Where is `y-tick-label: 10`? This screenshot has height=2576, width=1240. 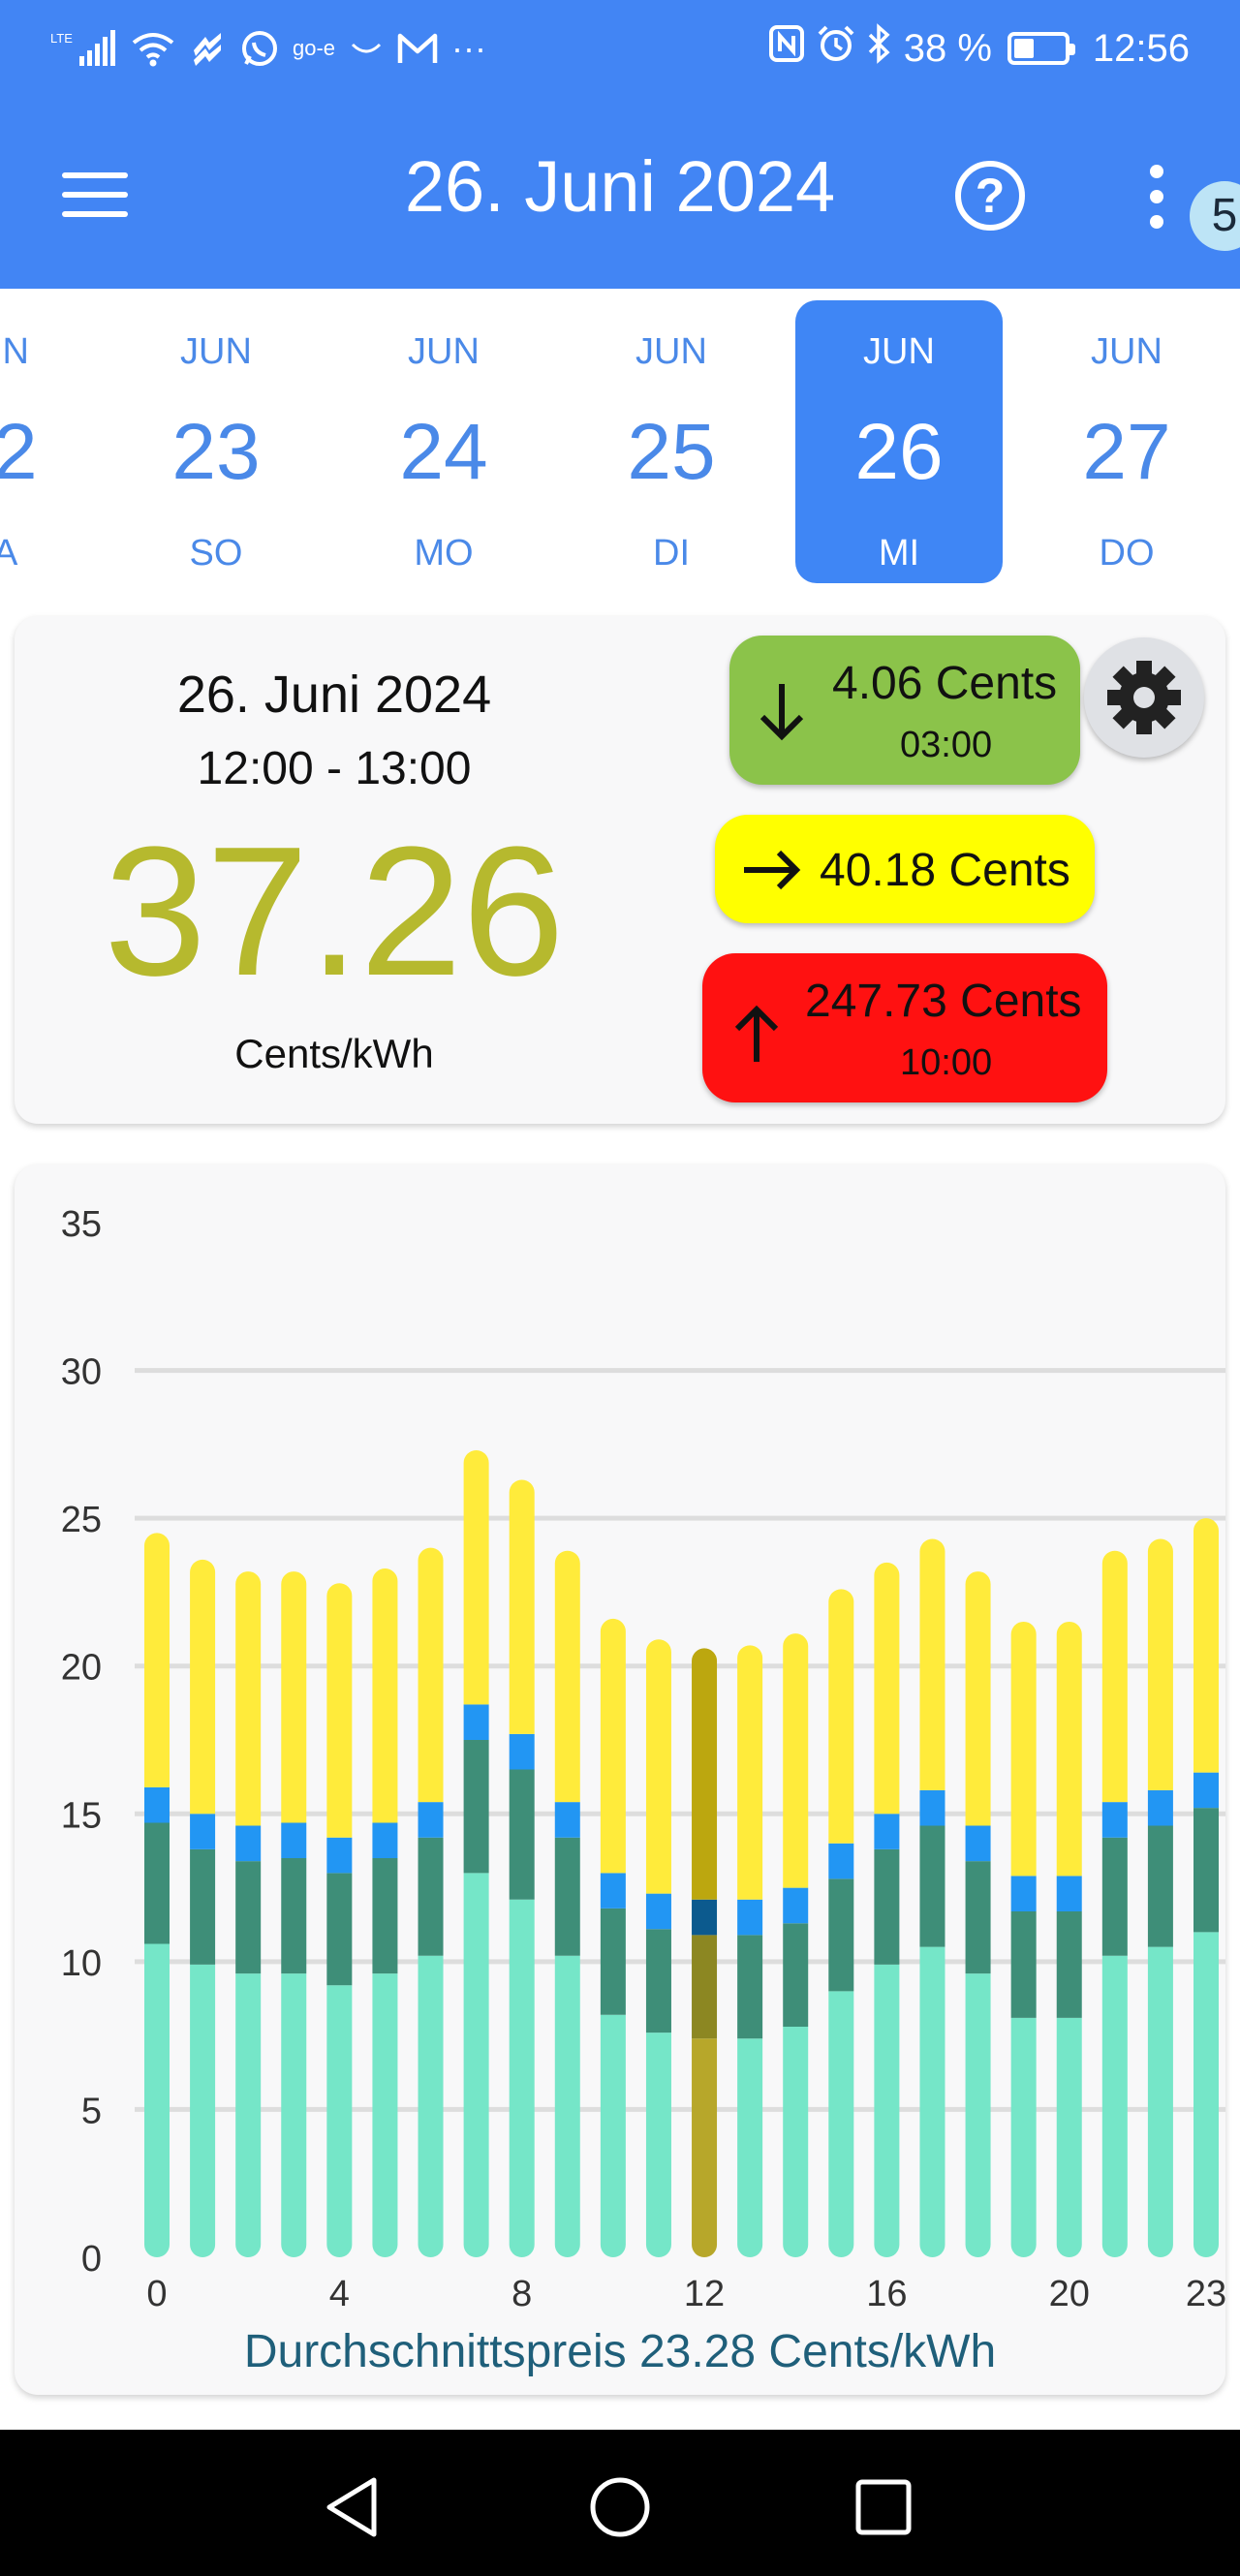
y-tick-label: 10 is located at coordinates (81, 1963).